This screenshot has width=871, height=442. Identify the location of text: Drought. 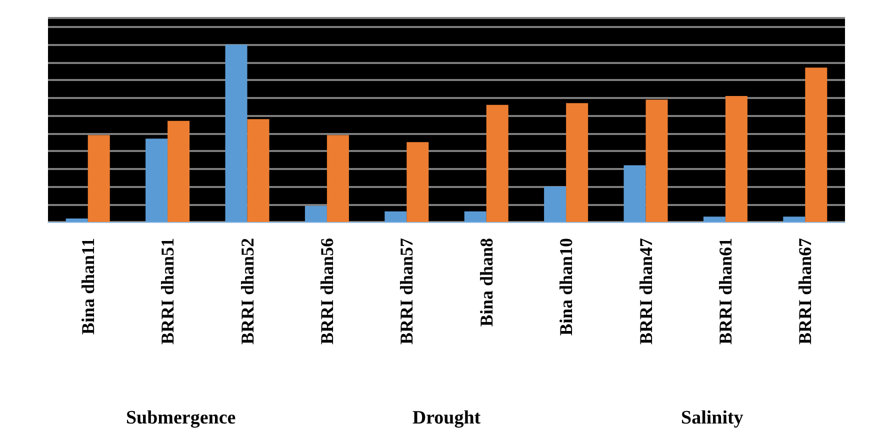
(447, 418).